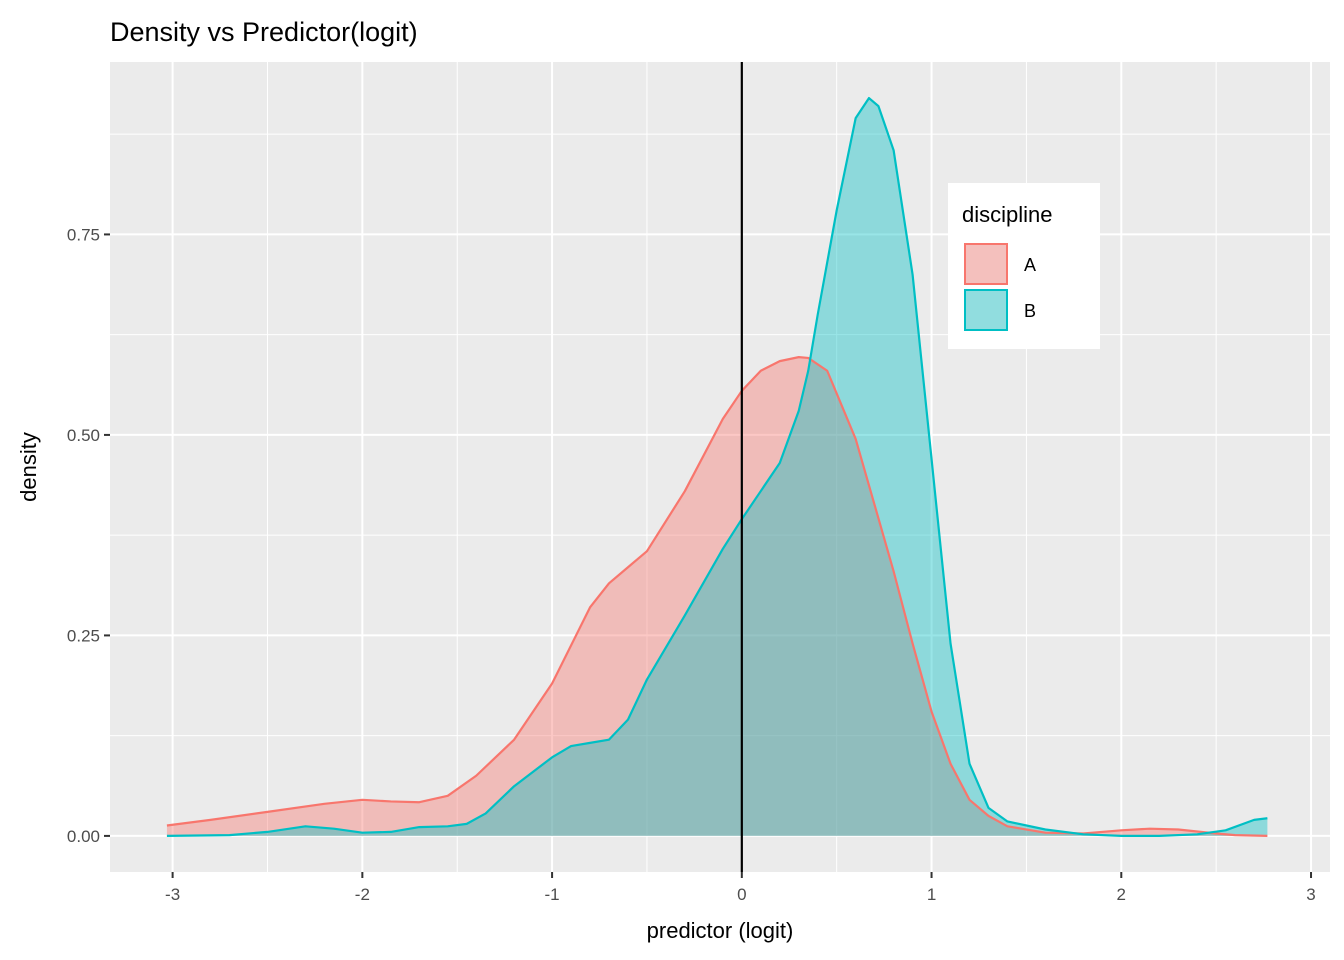 The width and height of the screenshot is (1344, 960). Describe the element at coordinates (264, 32) in the screenshot. I see `chart-title: Density vs Predictor(logit)` at that location.